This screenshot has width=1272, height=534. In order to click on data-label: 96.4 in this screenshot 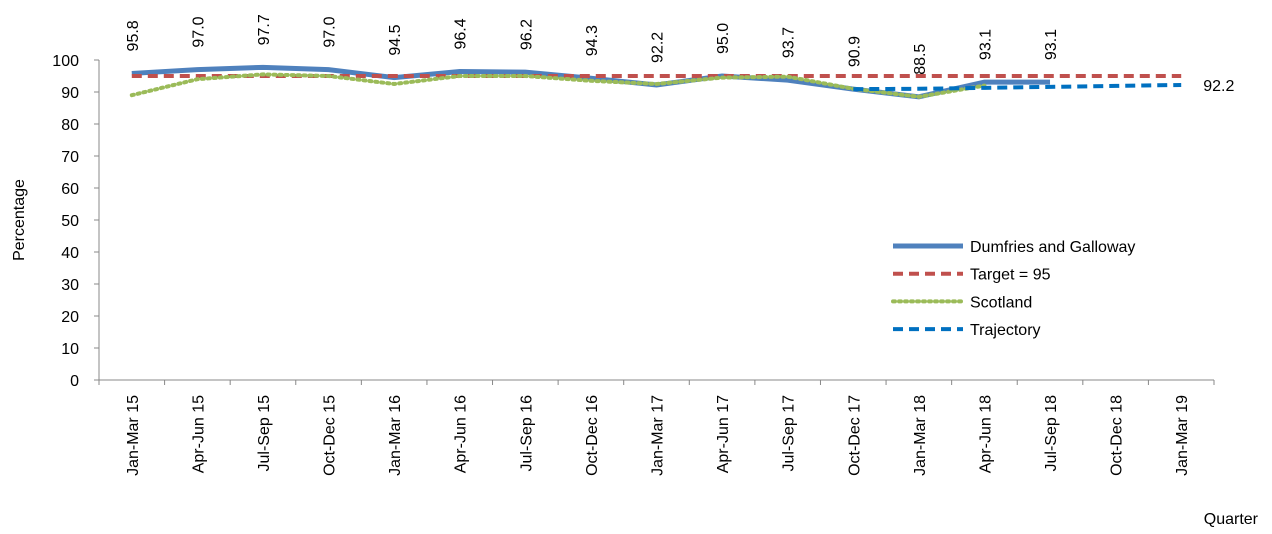, I will do `click(461, 33)`.